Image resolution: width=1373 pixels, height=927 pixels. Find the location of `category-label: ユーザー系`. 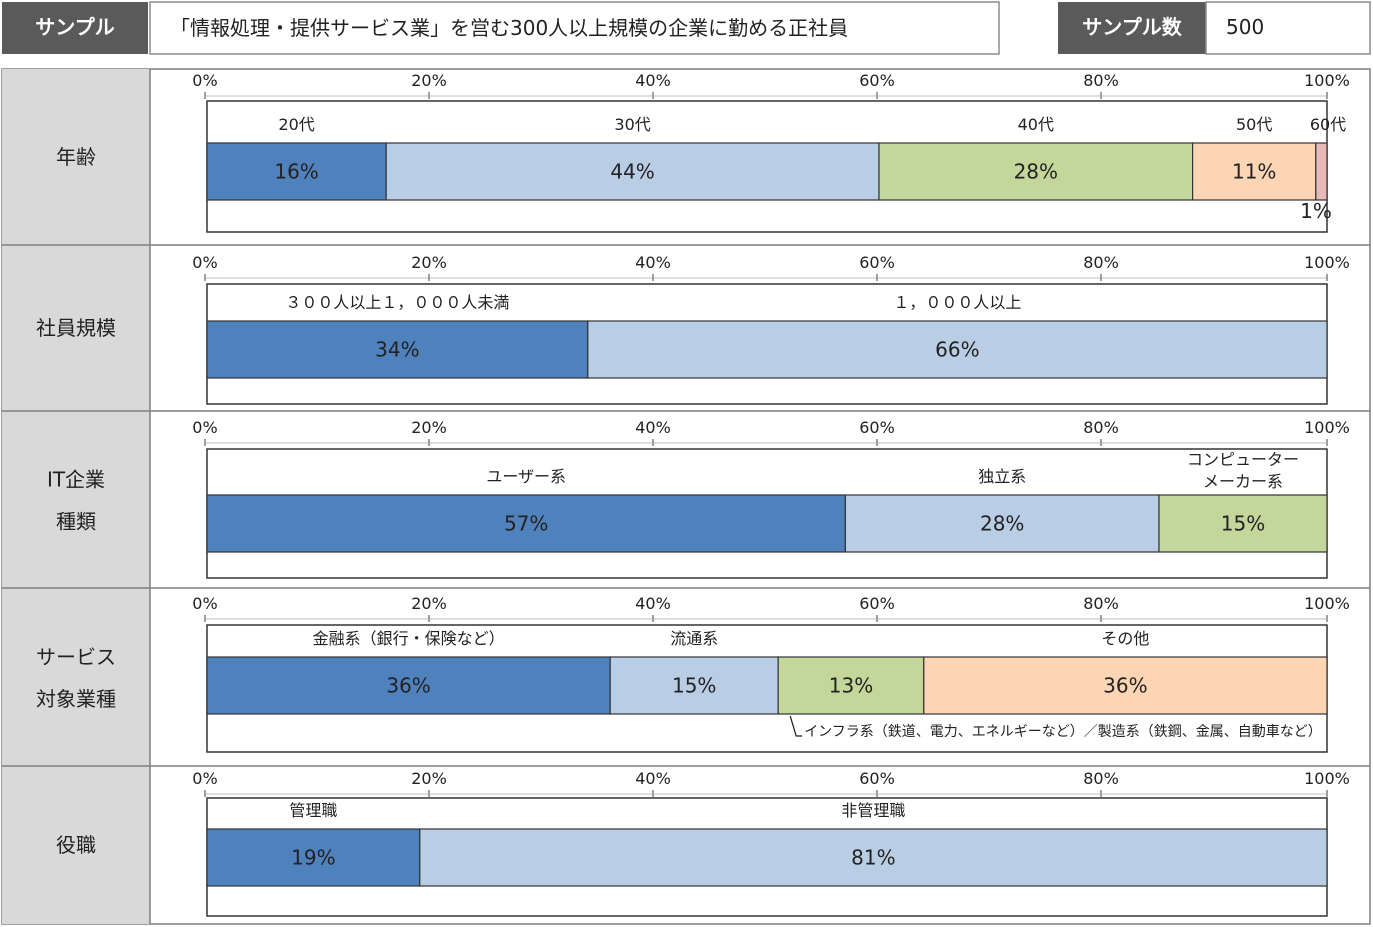

category-label: ユーザー系 is located at coordinates (526, 476).